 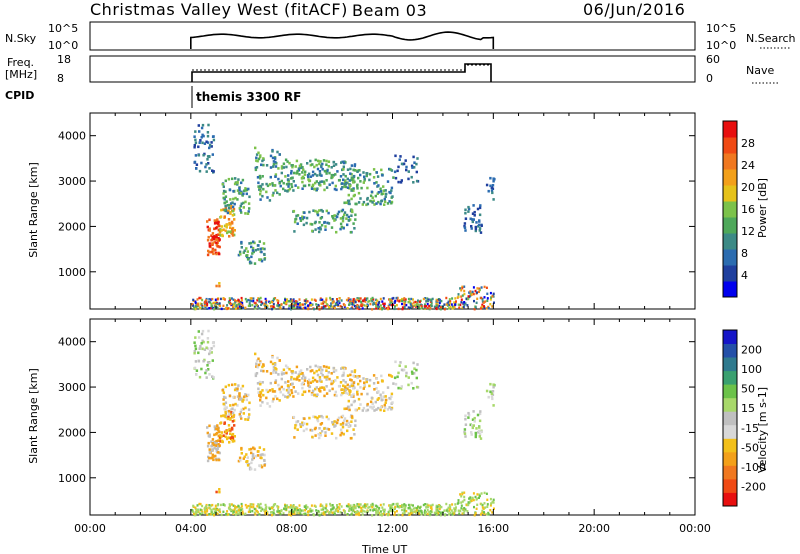 I want to click on velocity-y-axis-label: Slant Range [km], so click(x=33, y=416).